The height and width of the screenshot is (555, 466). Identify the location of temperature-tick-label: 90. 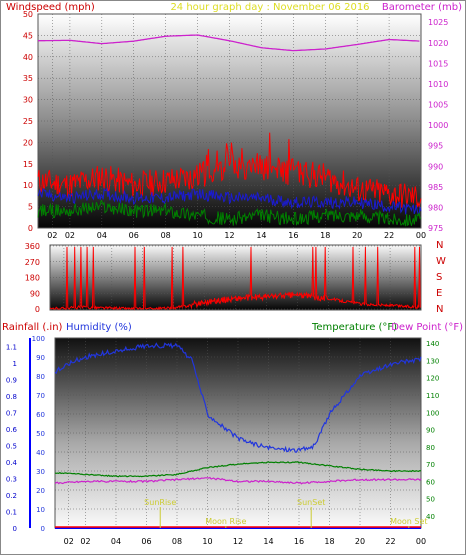
(430, 431).